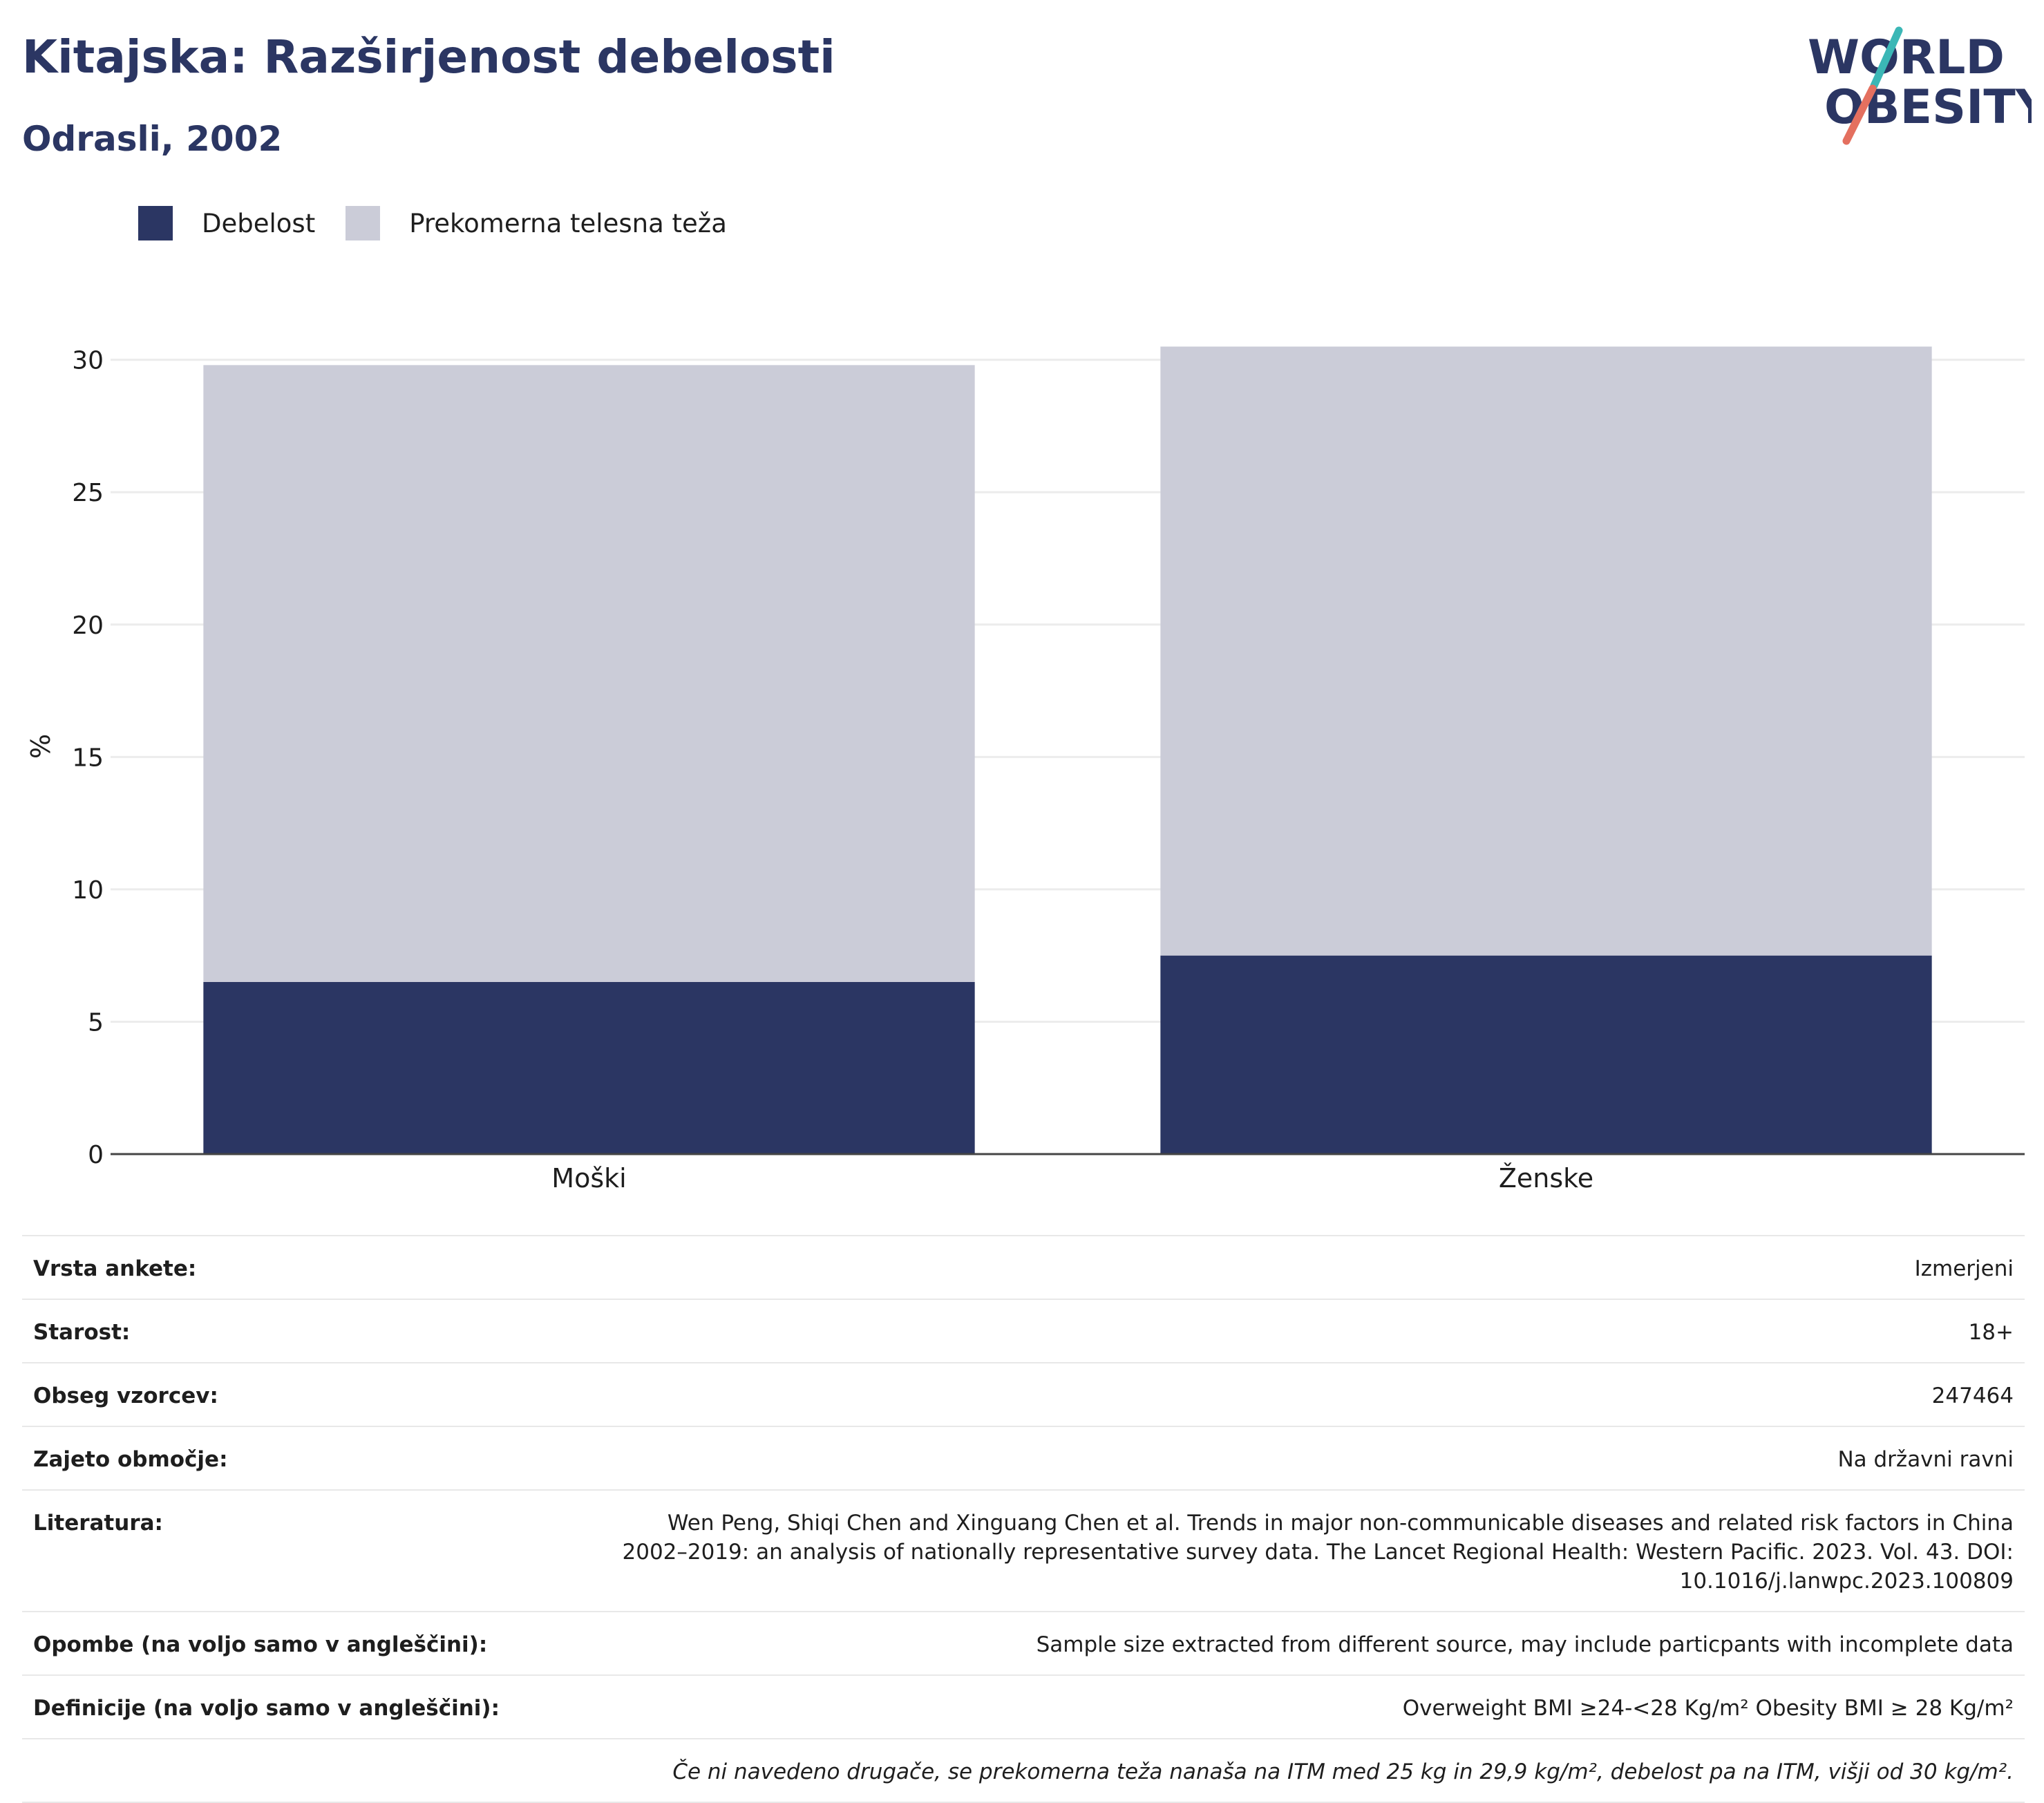 Image resolution: width=2044 pixels, height=1803 pixels. Describe the element at coordinates (1925, 1459) in the screenshot. I see `info-value: Na državni ravni` at that location.